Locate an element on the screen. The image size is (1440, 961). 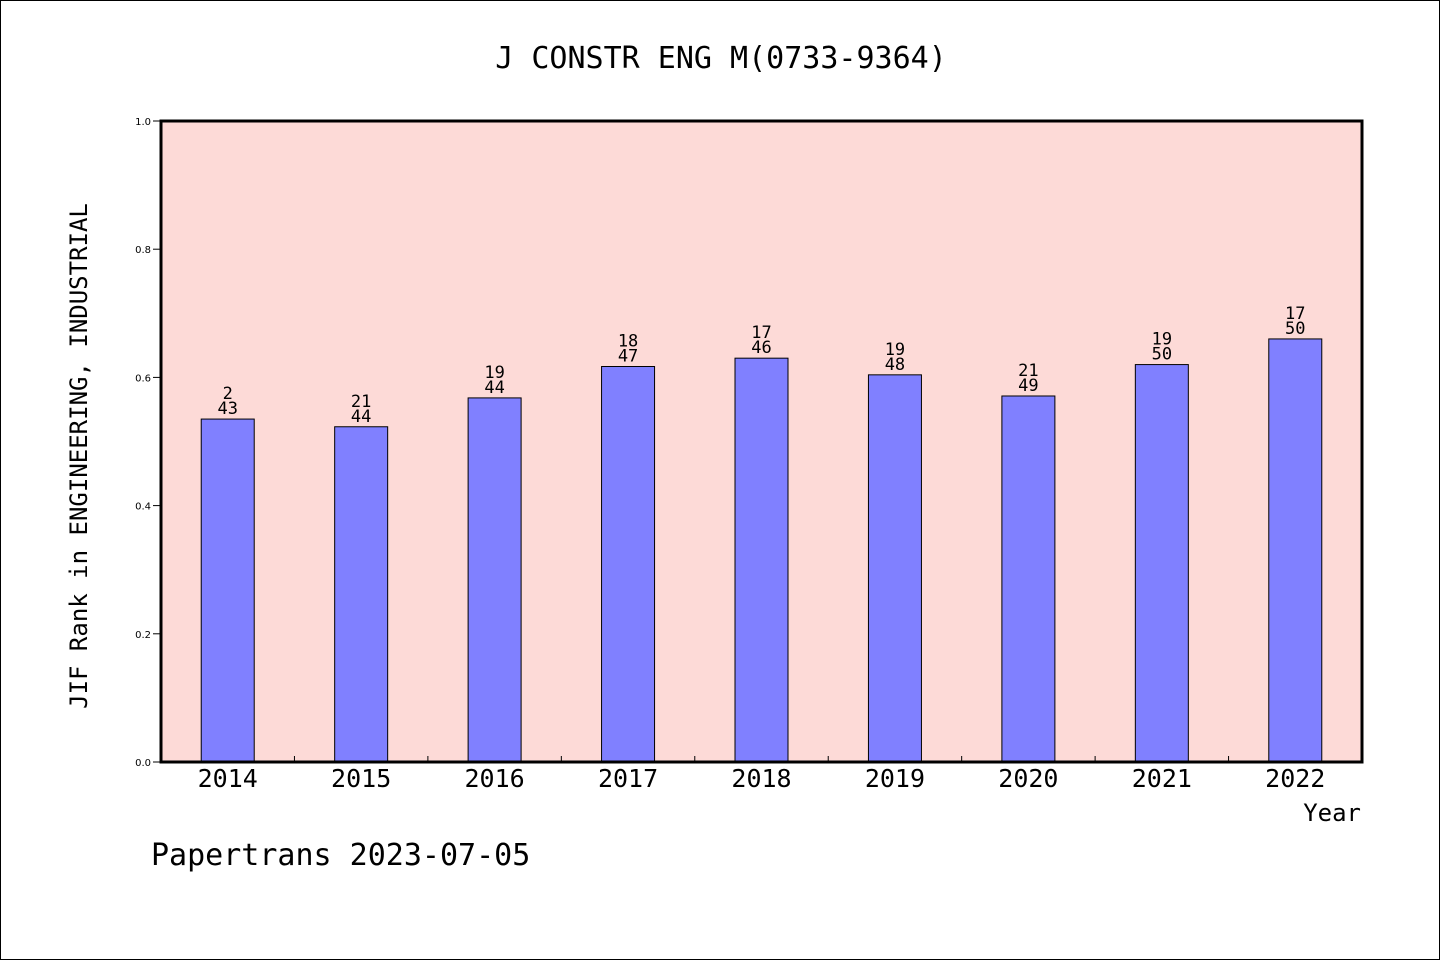
bar-total-label-2019: 48 is located at coordinates (895, 365).